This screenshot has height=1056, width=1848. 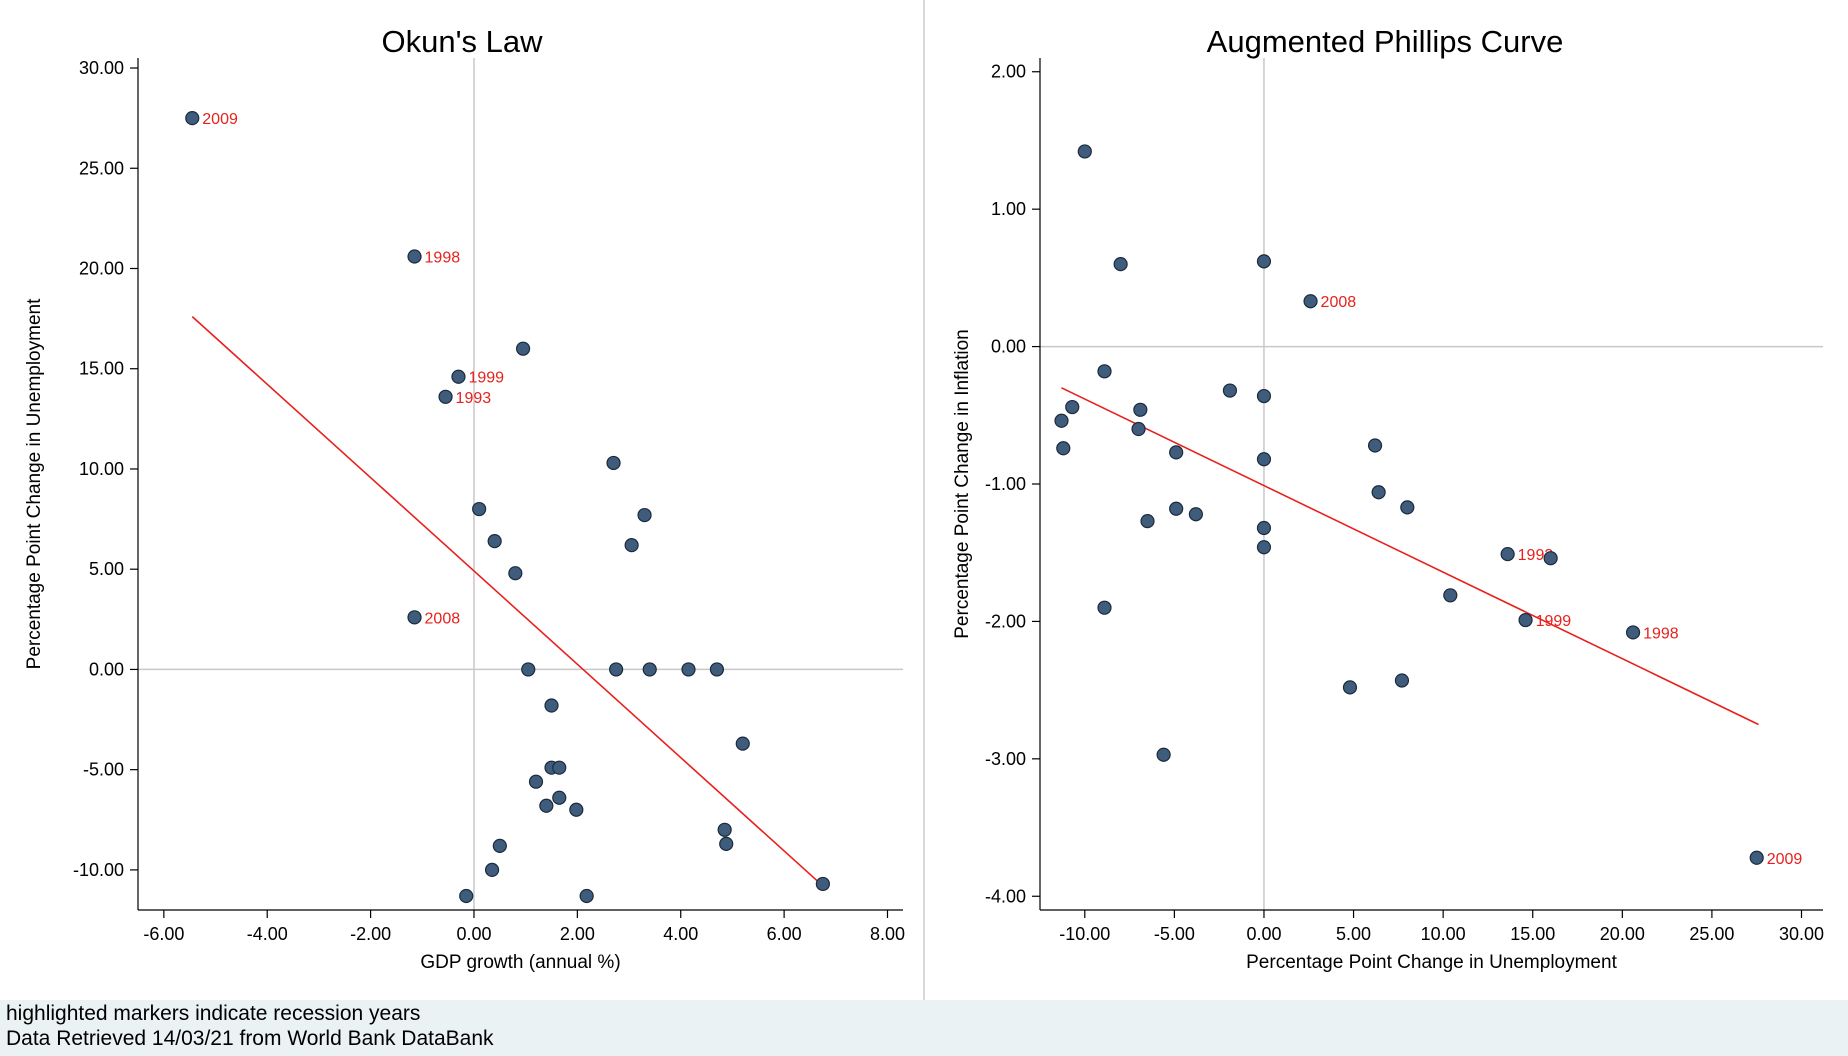 I want to click on chart1-y-tick-label: 25.00, so click(x=101, y=168).